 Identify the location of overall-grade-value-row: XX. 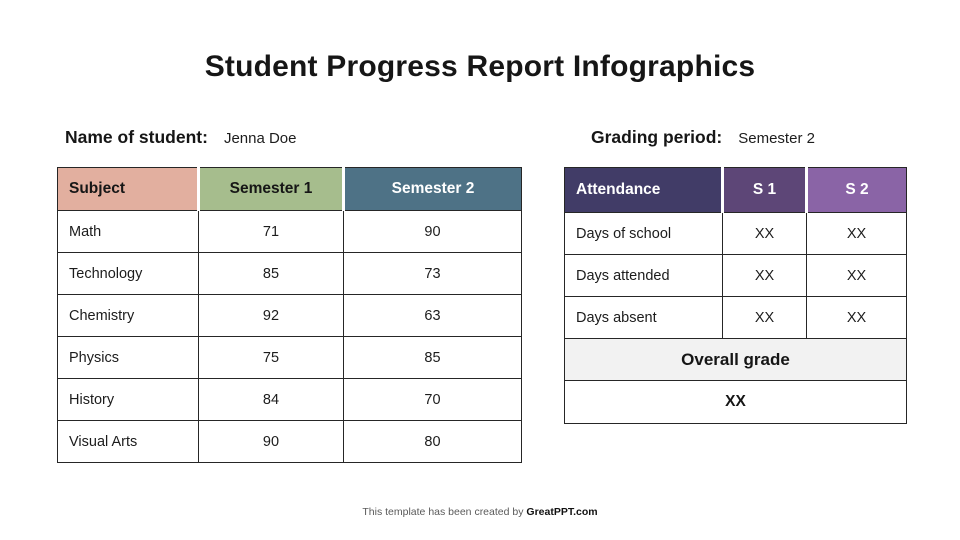
(735, 402).